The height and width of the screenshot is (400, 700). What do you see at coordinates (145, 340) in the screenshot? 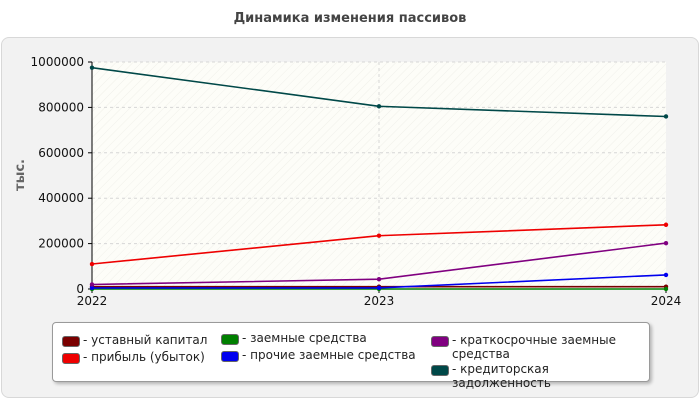
I see `legend-label: - уставный капитал` at bounding box center [145, 340].